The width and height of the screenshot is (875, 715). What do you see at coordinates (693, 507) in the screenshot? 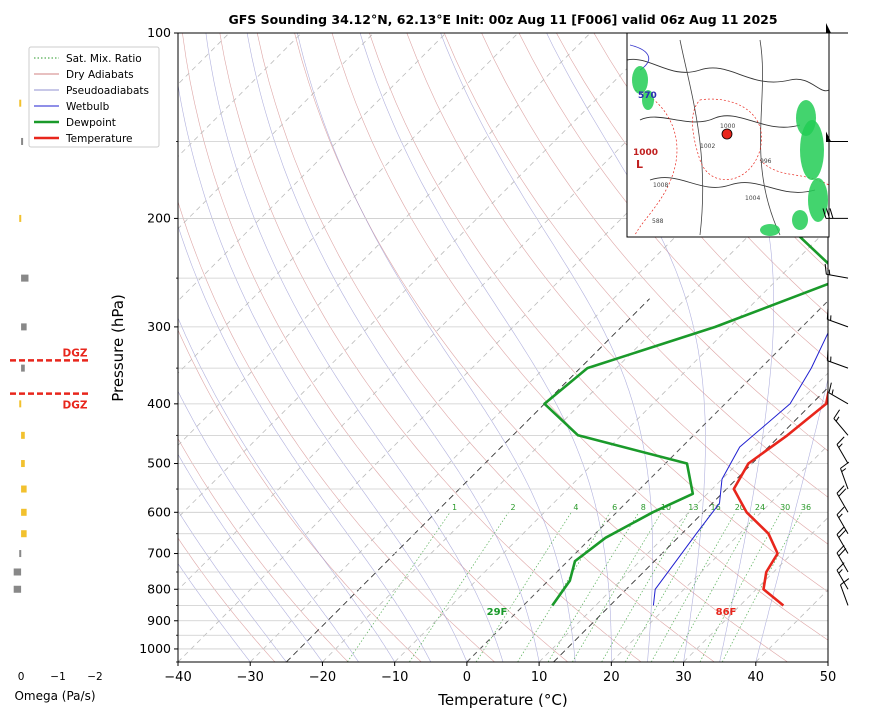
I see `mixing-ratio-label: 13` at bounding box center [693, 507].